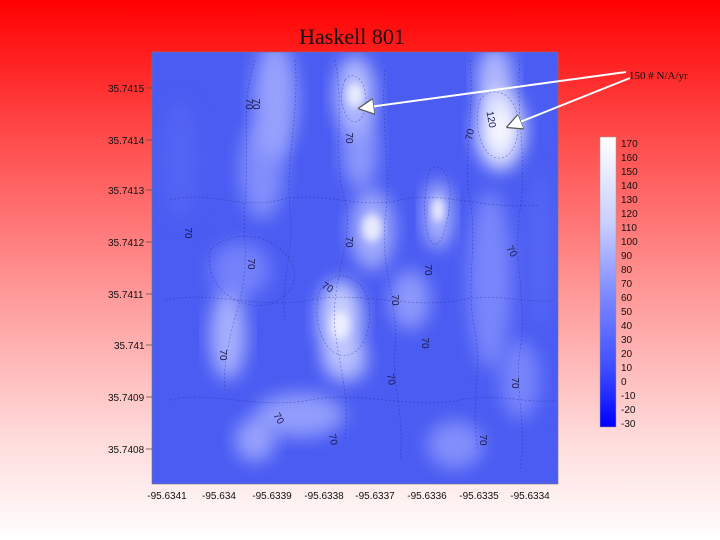 This screenshot has height=540, width=720. Describe the element at coordinates (126, 141) in the screenshot. I see `y-tick-label: 35.7414` at that location.